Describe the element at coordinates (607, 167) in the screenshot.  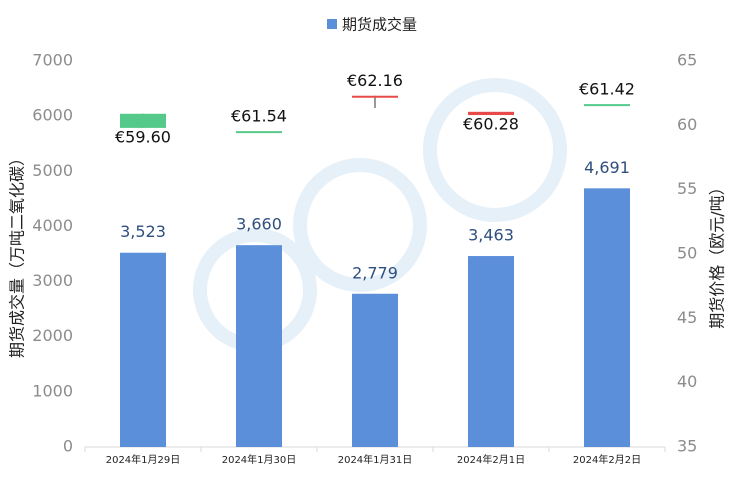
I see `value-label: 4,691` at that location.